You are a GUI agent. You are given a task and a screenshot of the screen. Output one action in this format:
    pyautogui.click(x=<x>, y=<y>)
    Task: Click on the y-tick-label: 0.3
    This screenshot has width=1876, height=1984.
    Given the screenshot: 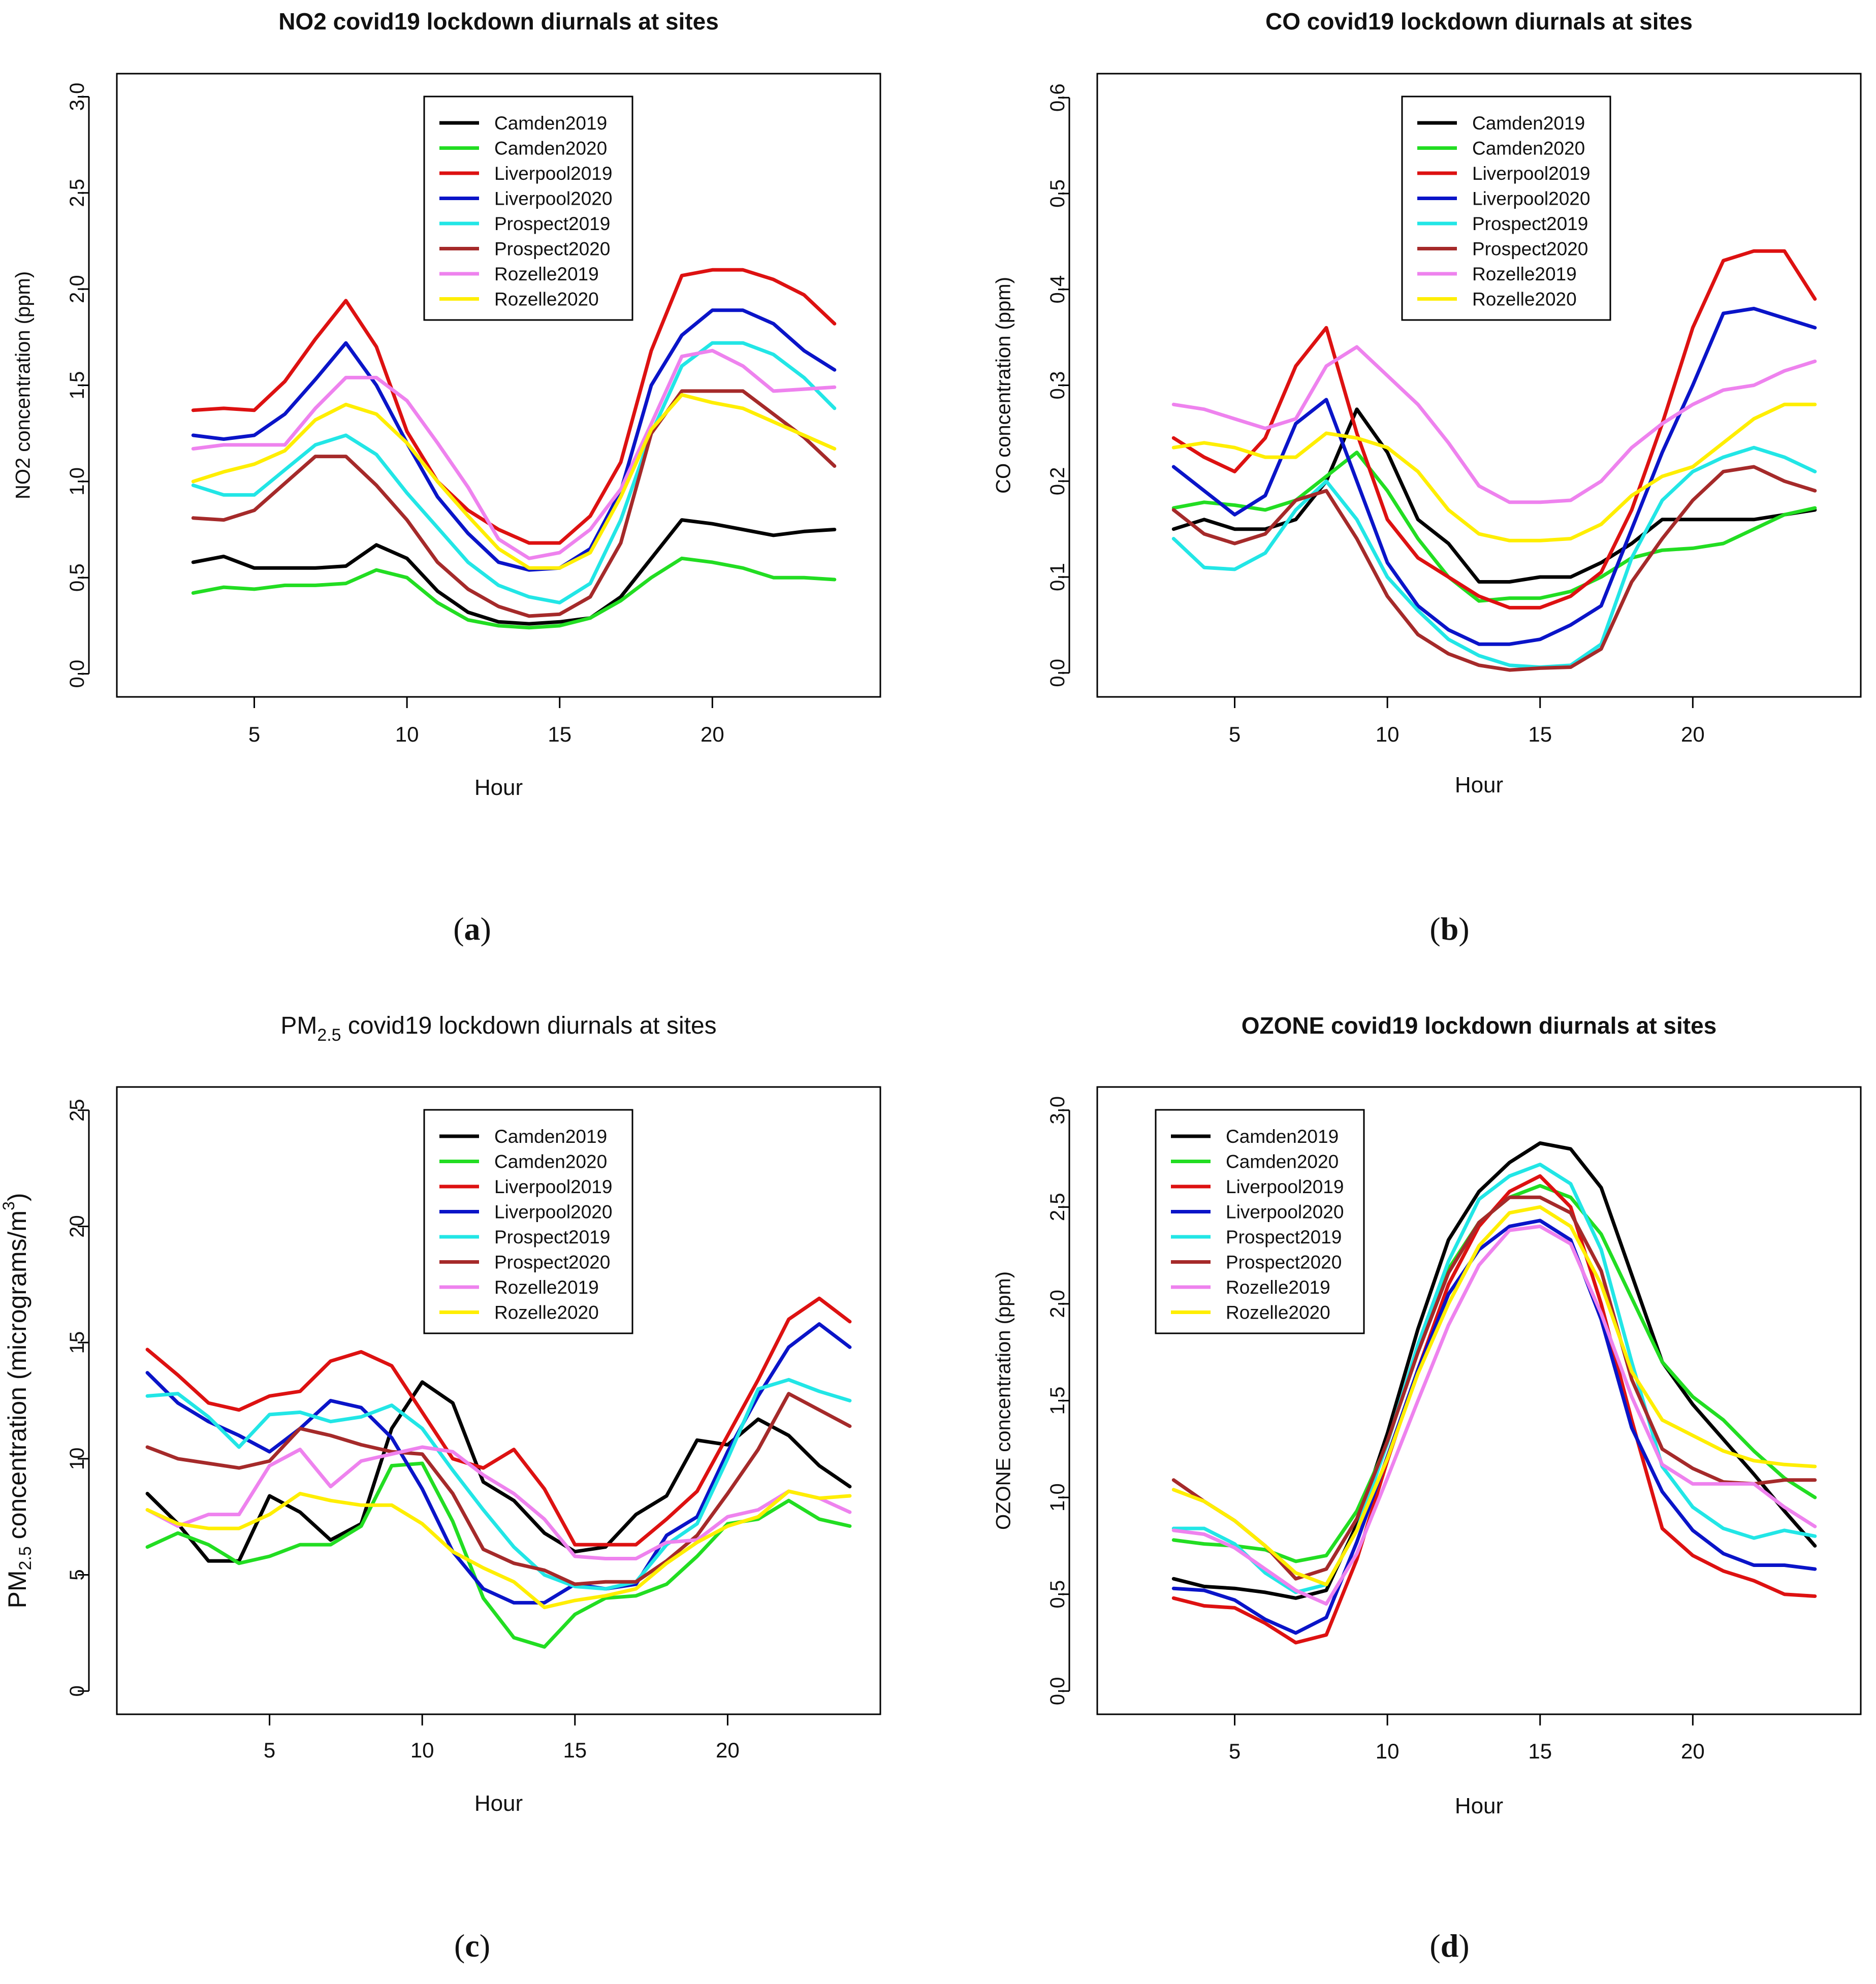 What is the action you would take?
    pyautogui.click(x=1057, y=385)
    